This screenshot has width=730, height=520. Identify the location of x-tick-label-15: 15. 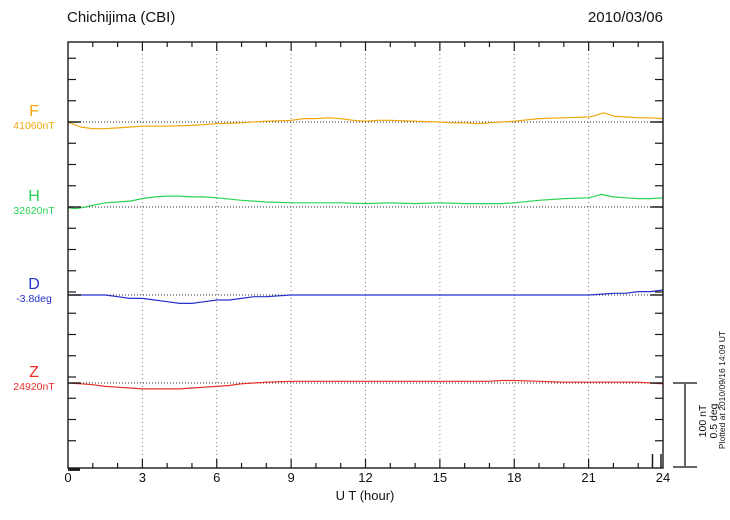
(440, 477).